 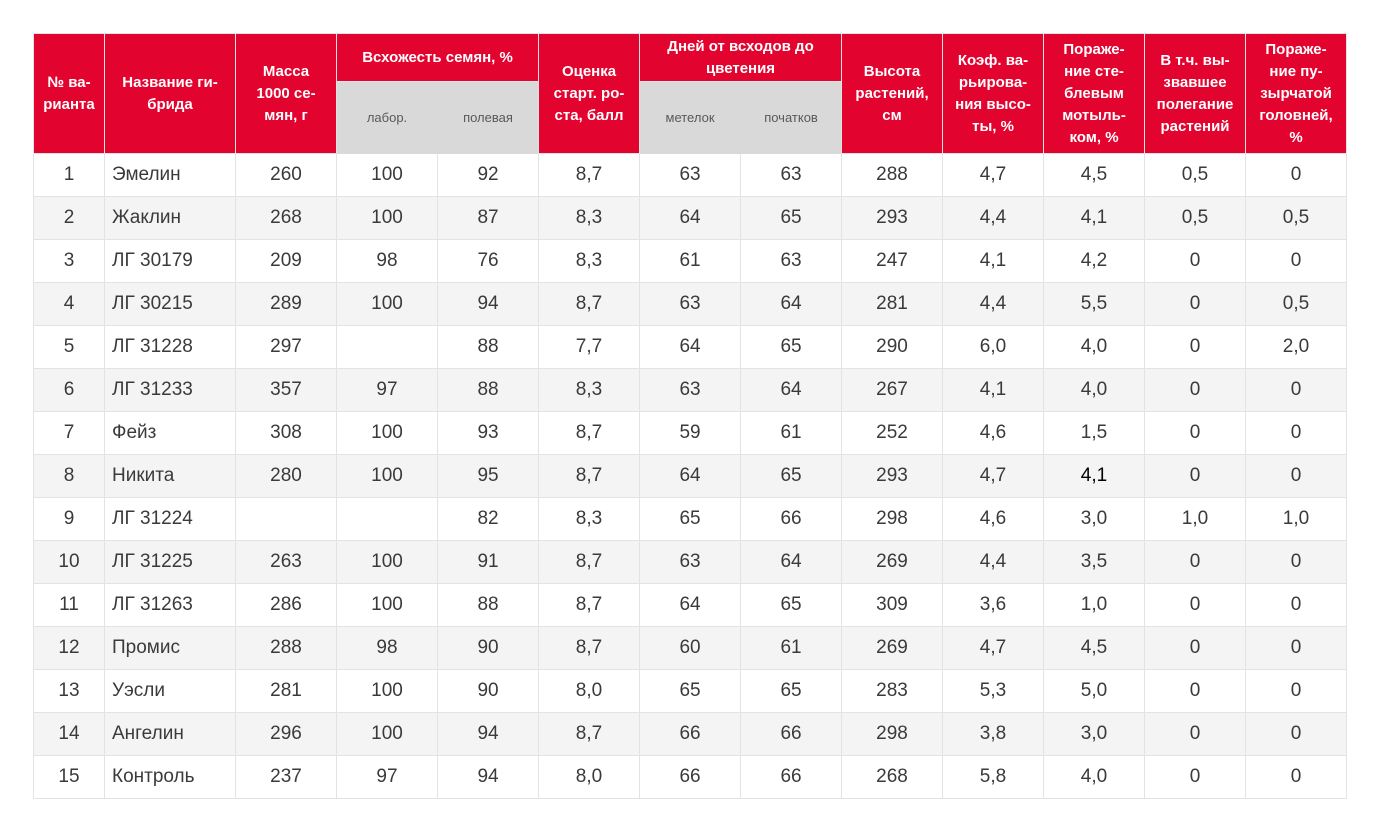 I want to click on header-lodging: В т.ч. вы-звавшее полегание растений, so click(x=1195, y=93).